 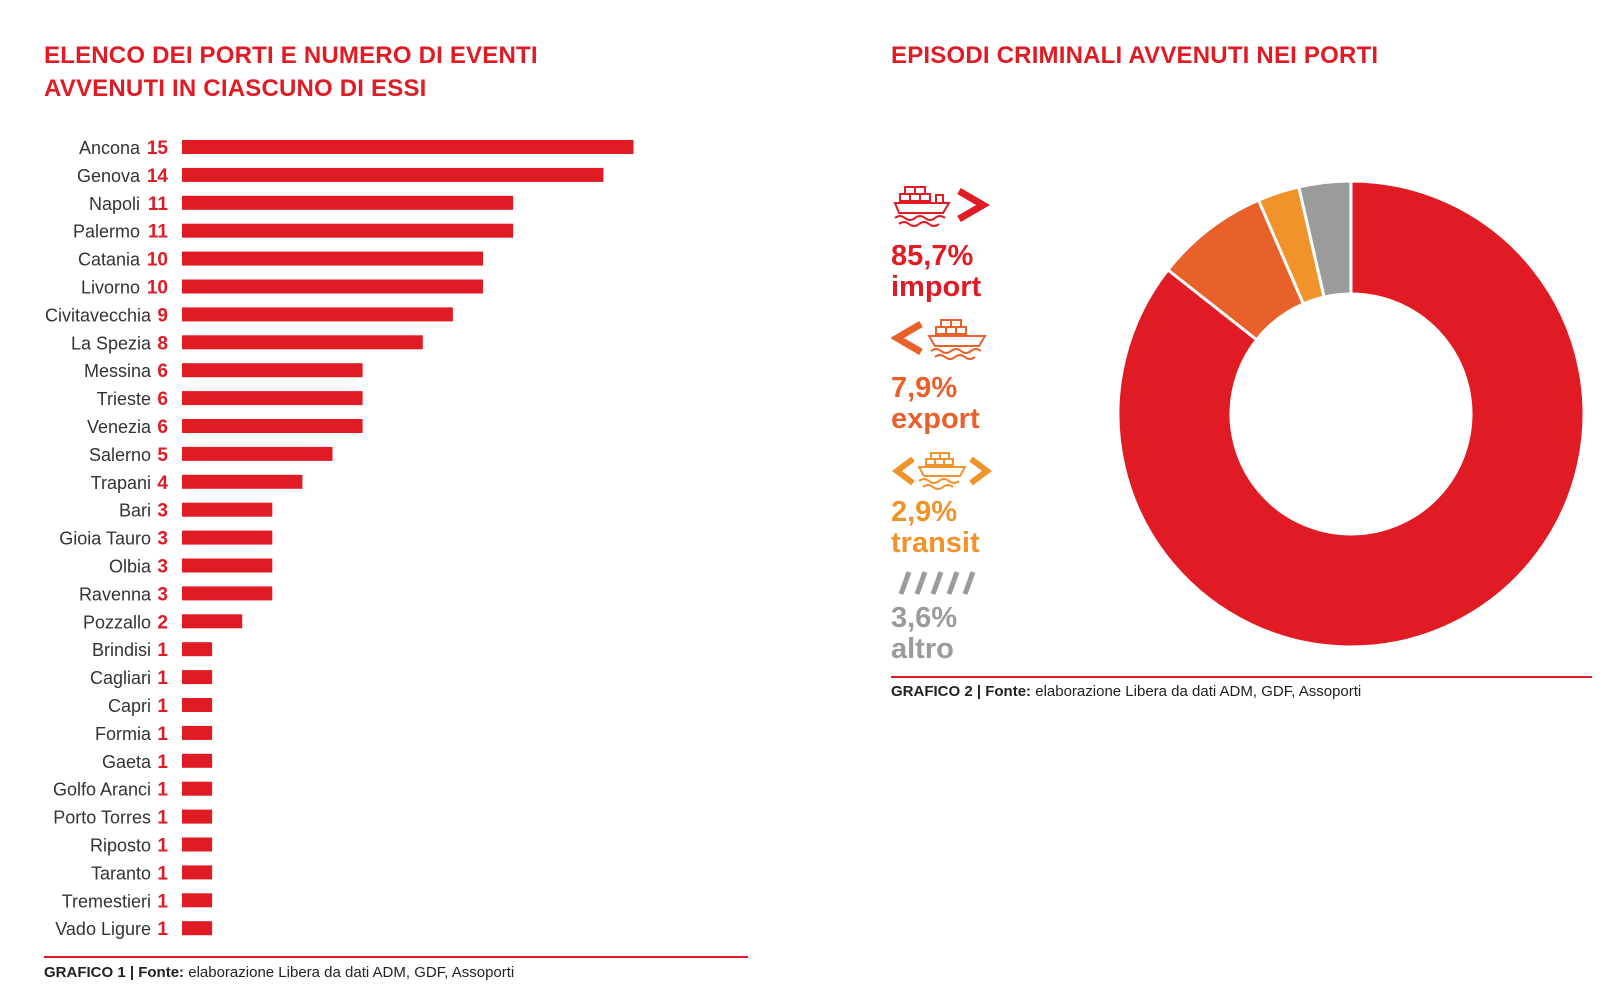 What do you see at coordinates (1241, 677) in the screenshot?
I see `donut-chart-divider` at bounding box center [1241, 677].